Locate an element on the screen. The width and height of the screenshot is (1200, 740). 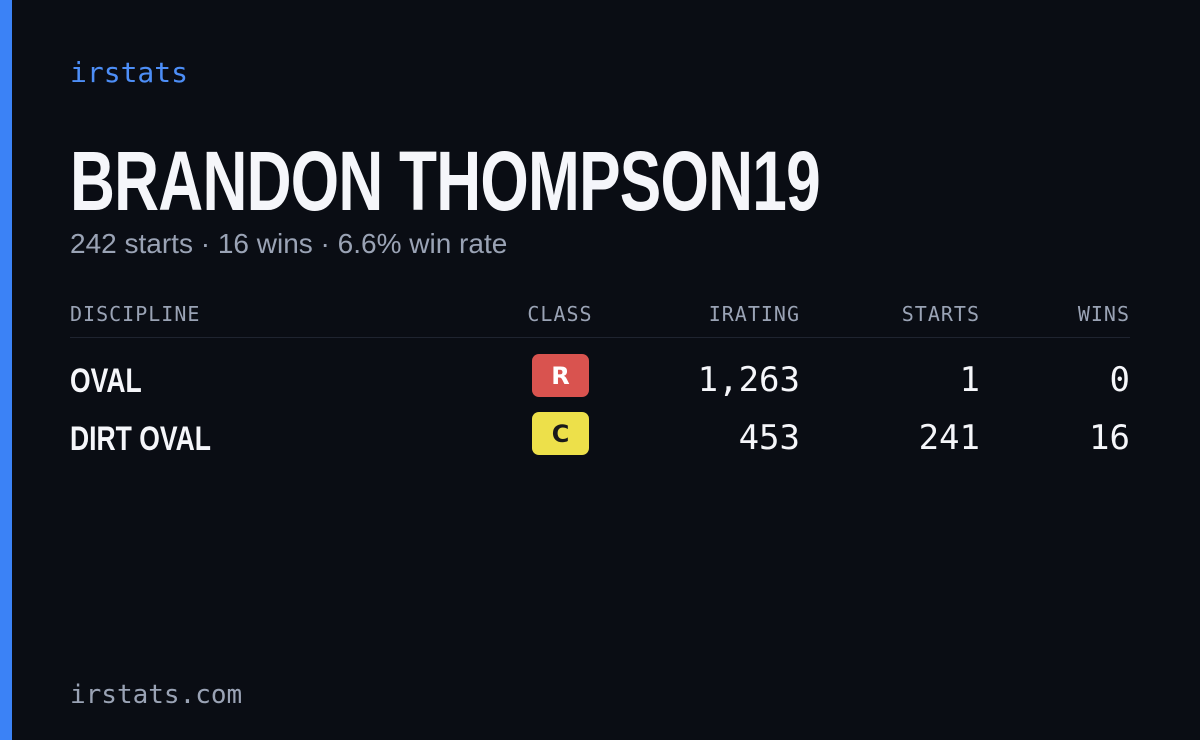
column-header: DISCIPLINE is located at coordinates (135, 314).